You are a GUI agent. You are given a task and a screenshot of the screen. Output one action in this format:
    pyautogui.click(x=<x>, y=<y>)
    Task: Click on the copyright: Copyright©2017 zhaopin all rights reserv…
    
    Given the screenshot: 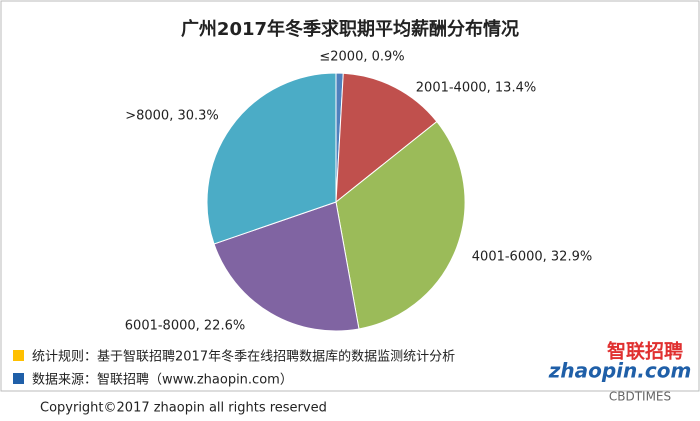 What is the action you would take?
    pyautogui.click(x=183, y=408)
    